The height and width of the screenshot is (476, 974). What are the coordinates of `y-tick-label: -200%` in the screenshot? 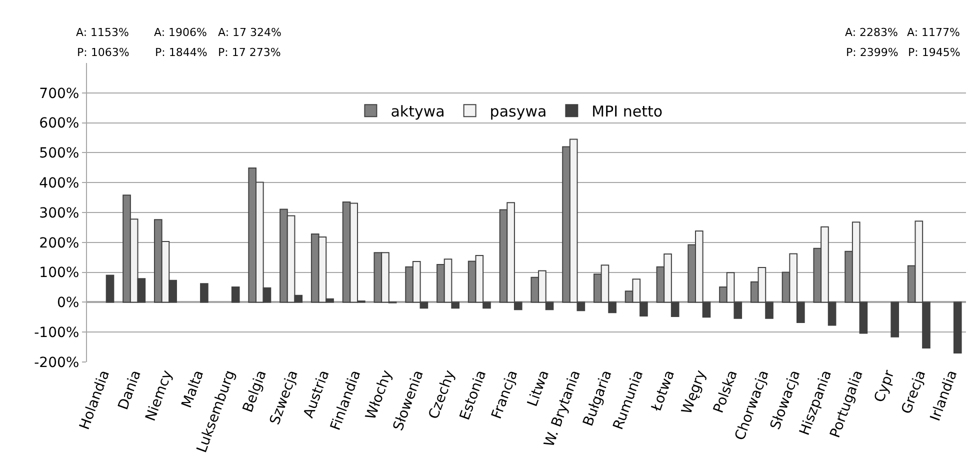 It's located at (57, 362).